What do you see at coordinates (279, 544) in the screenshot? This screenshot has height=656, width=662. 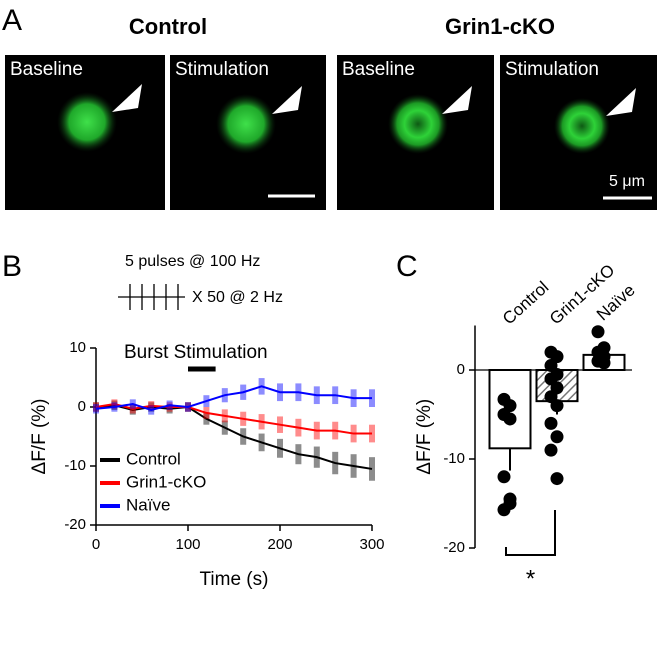 I see `x-tick-label: 200` at bounding box center [279, 544].